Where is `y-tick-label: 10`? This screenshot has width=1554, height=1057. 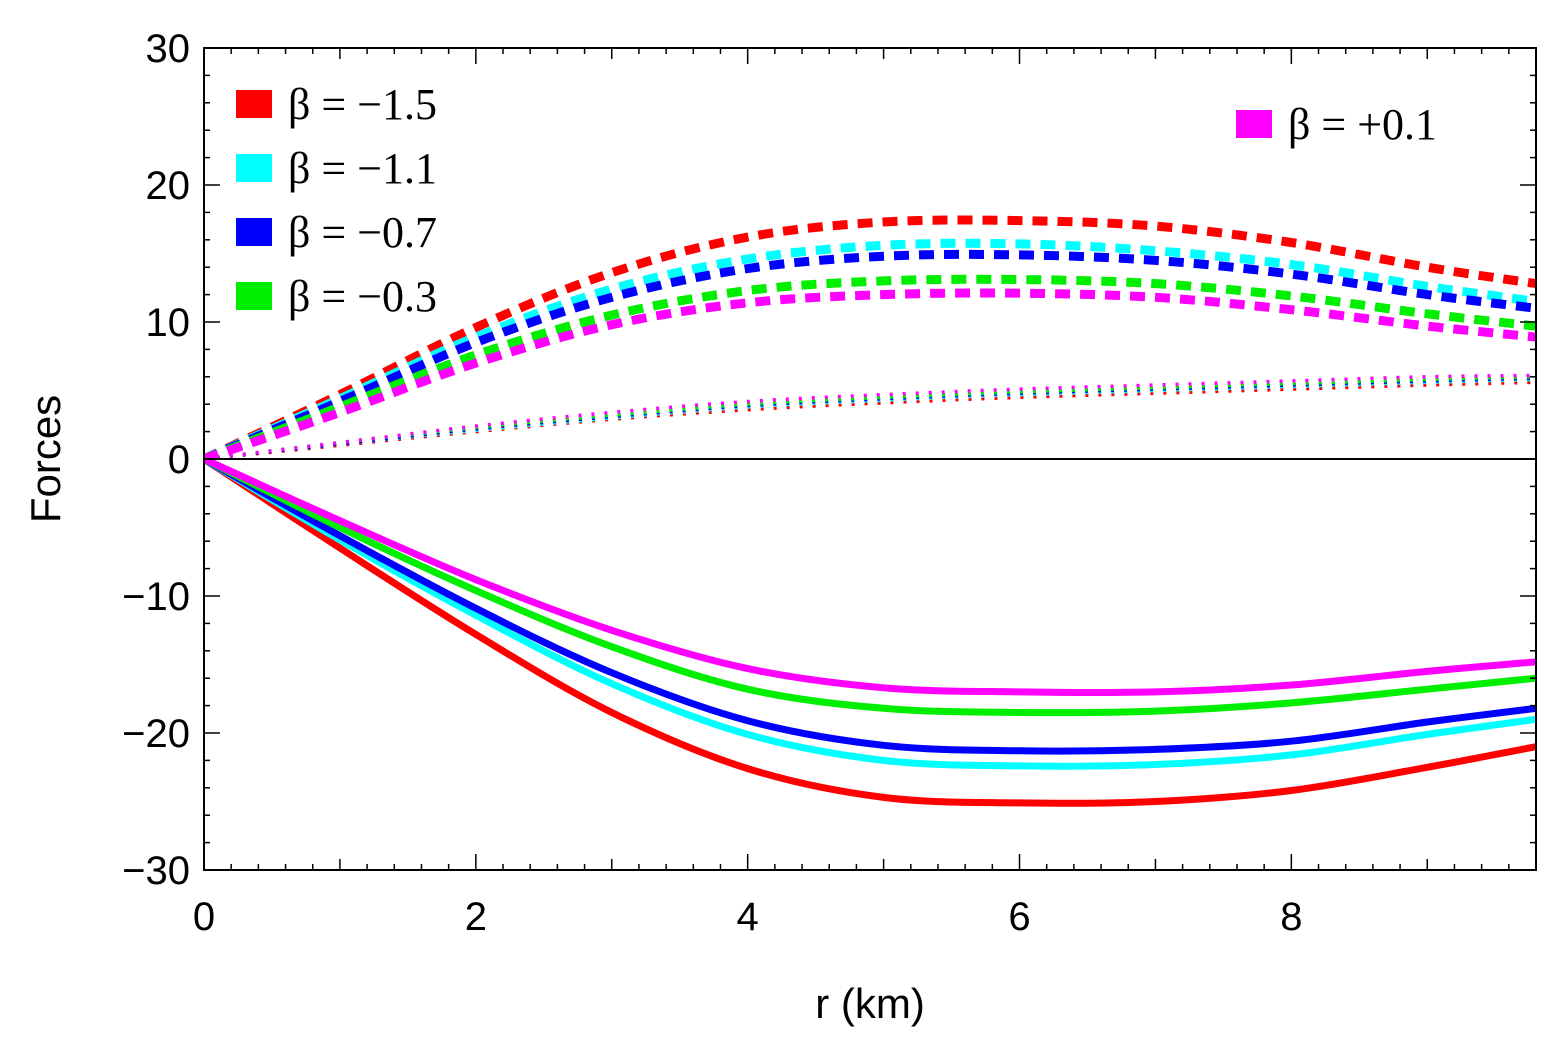 y-tick-label: 10 is located at coordinates (168, 323).